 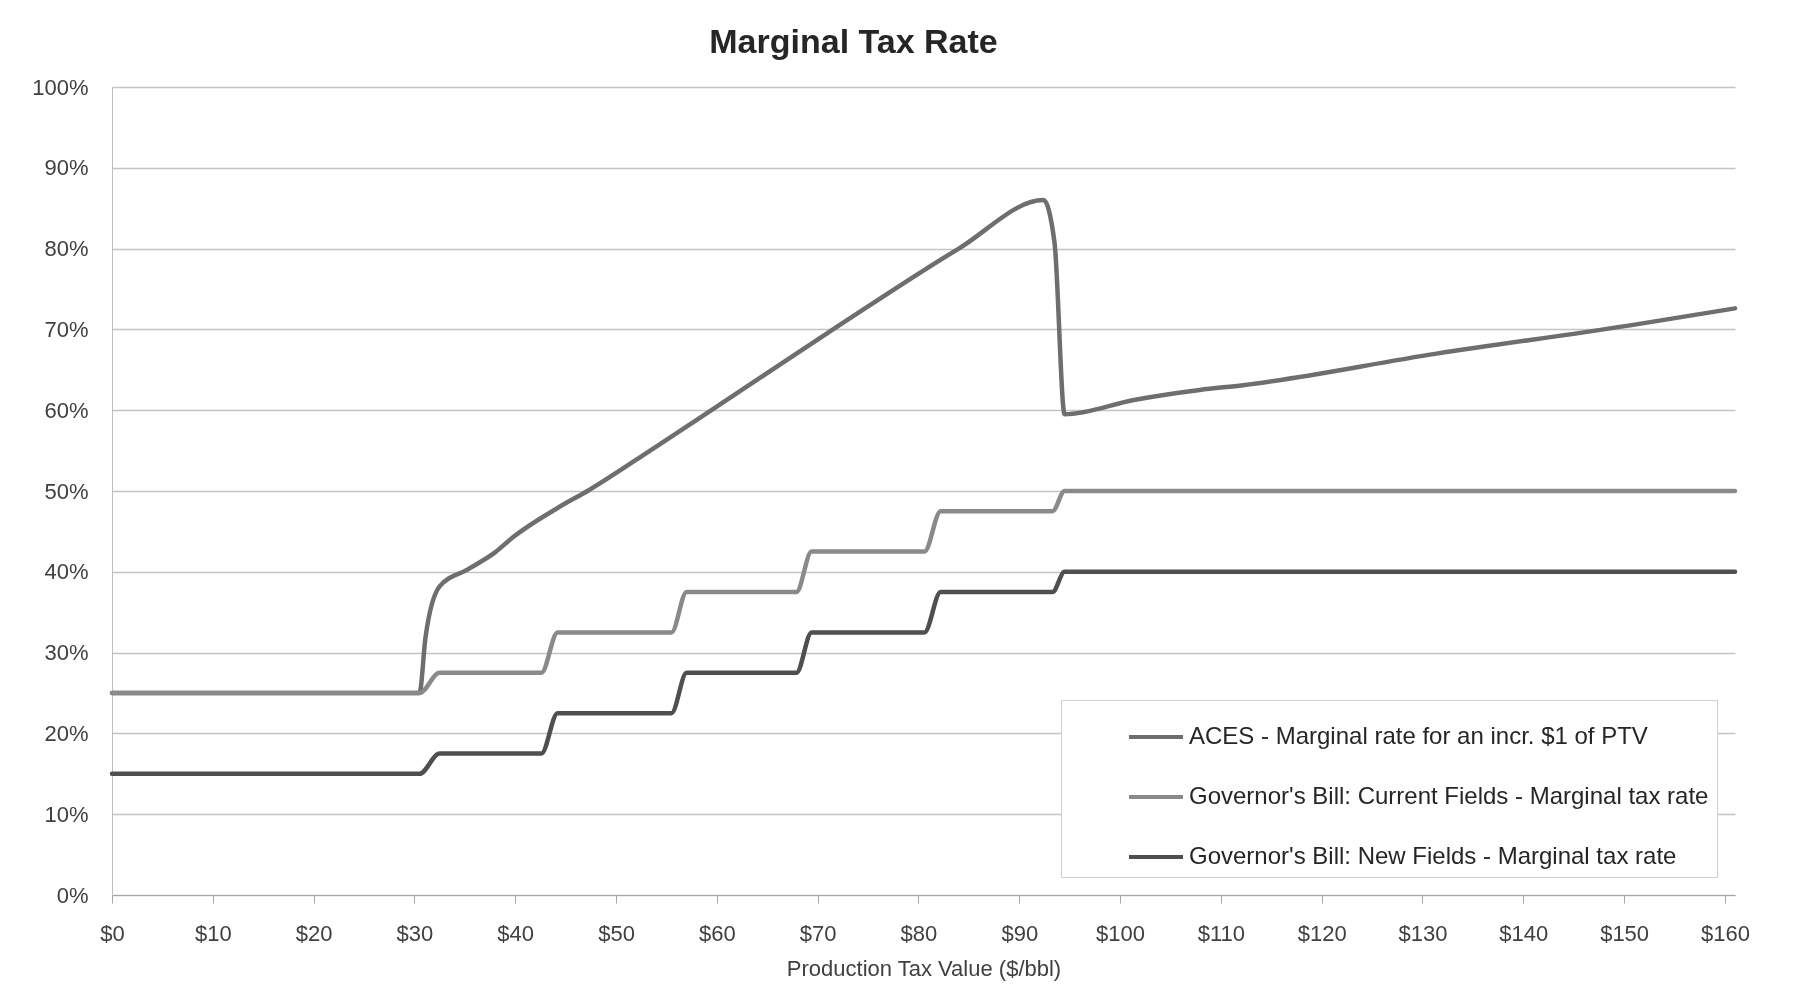 I want to click on y-tick-label: 90%, so click(x=66, y=168).